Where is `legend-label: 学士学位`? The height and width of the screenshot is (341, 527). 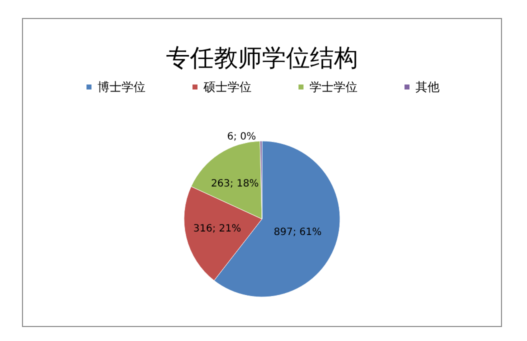
legend-label: 学士学位 is located at coordinates (334, 87).